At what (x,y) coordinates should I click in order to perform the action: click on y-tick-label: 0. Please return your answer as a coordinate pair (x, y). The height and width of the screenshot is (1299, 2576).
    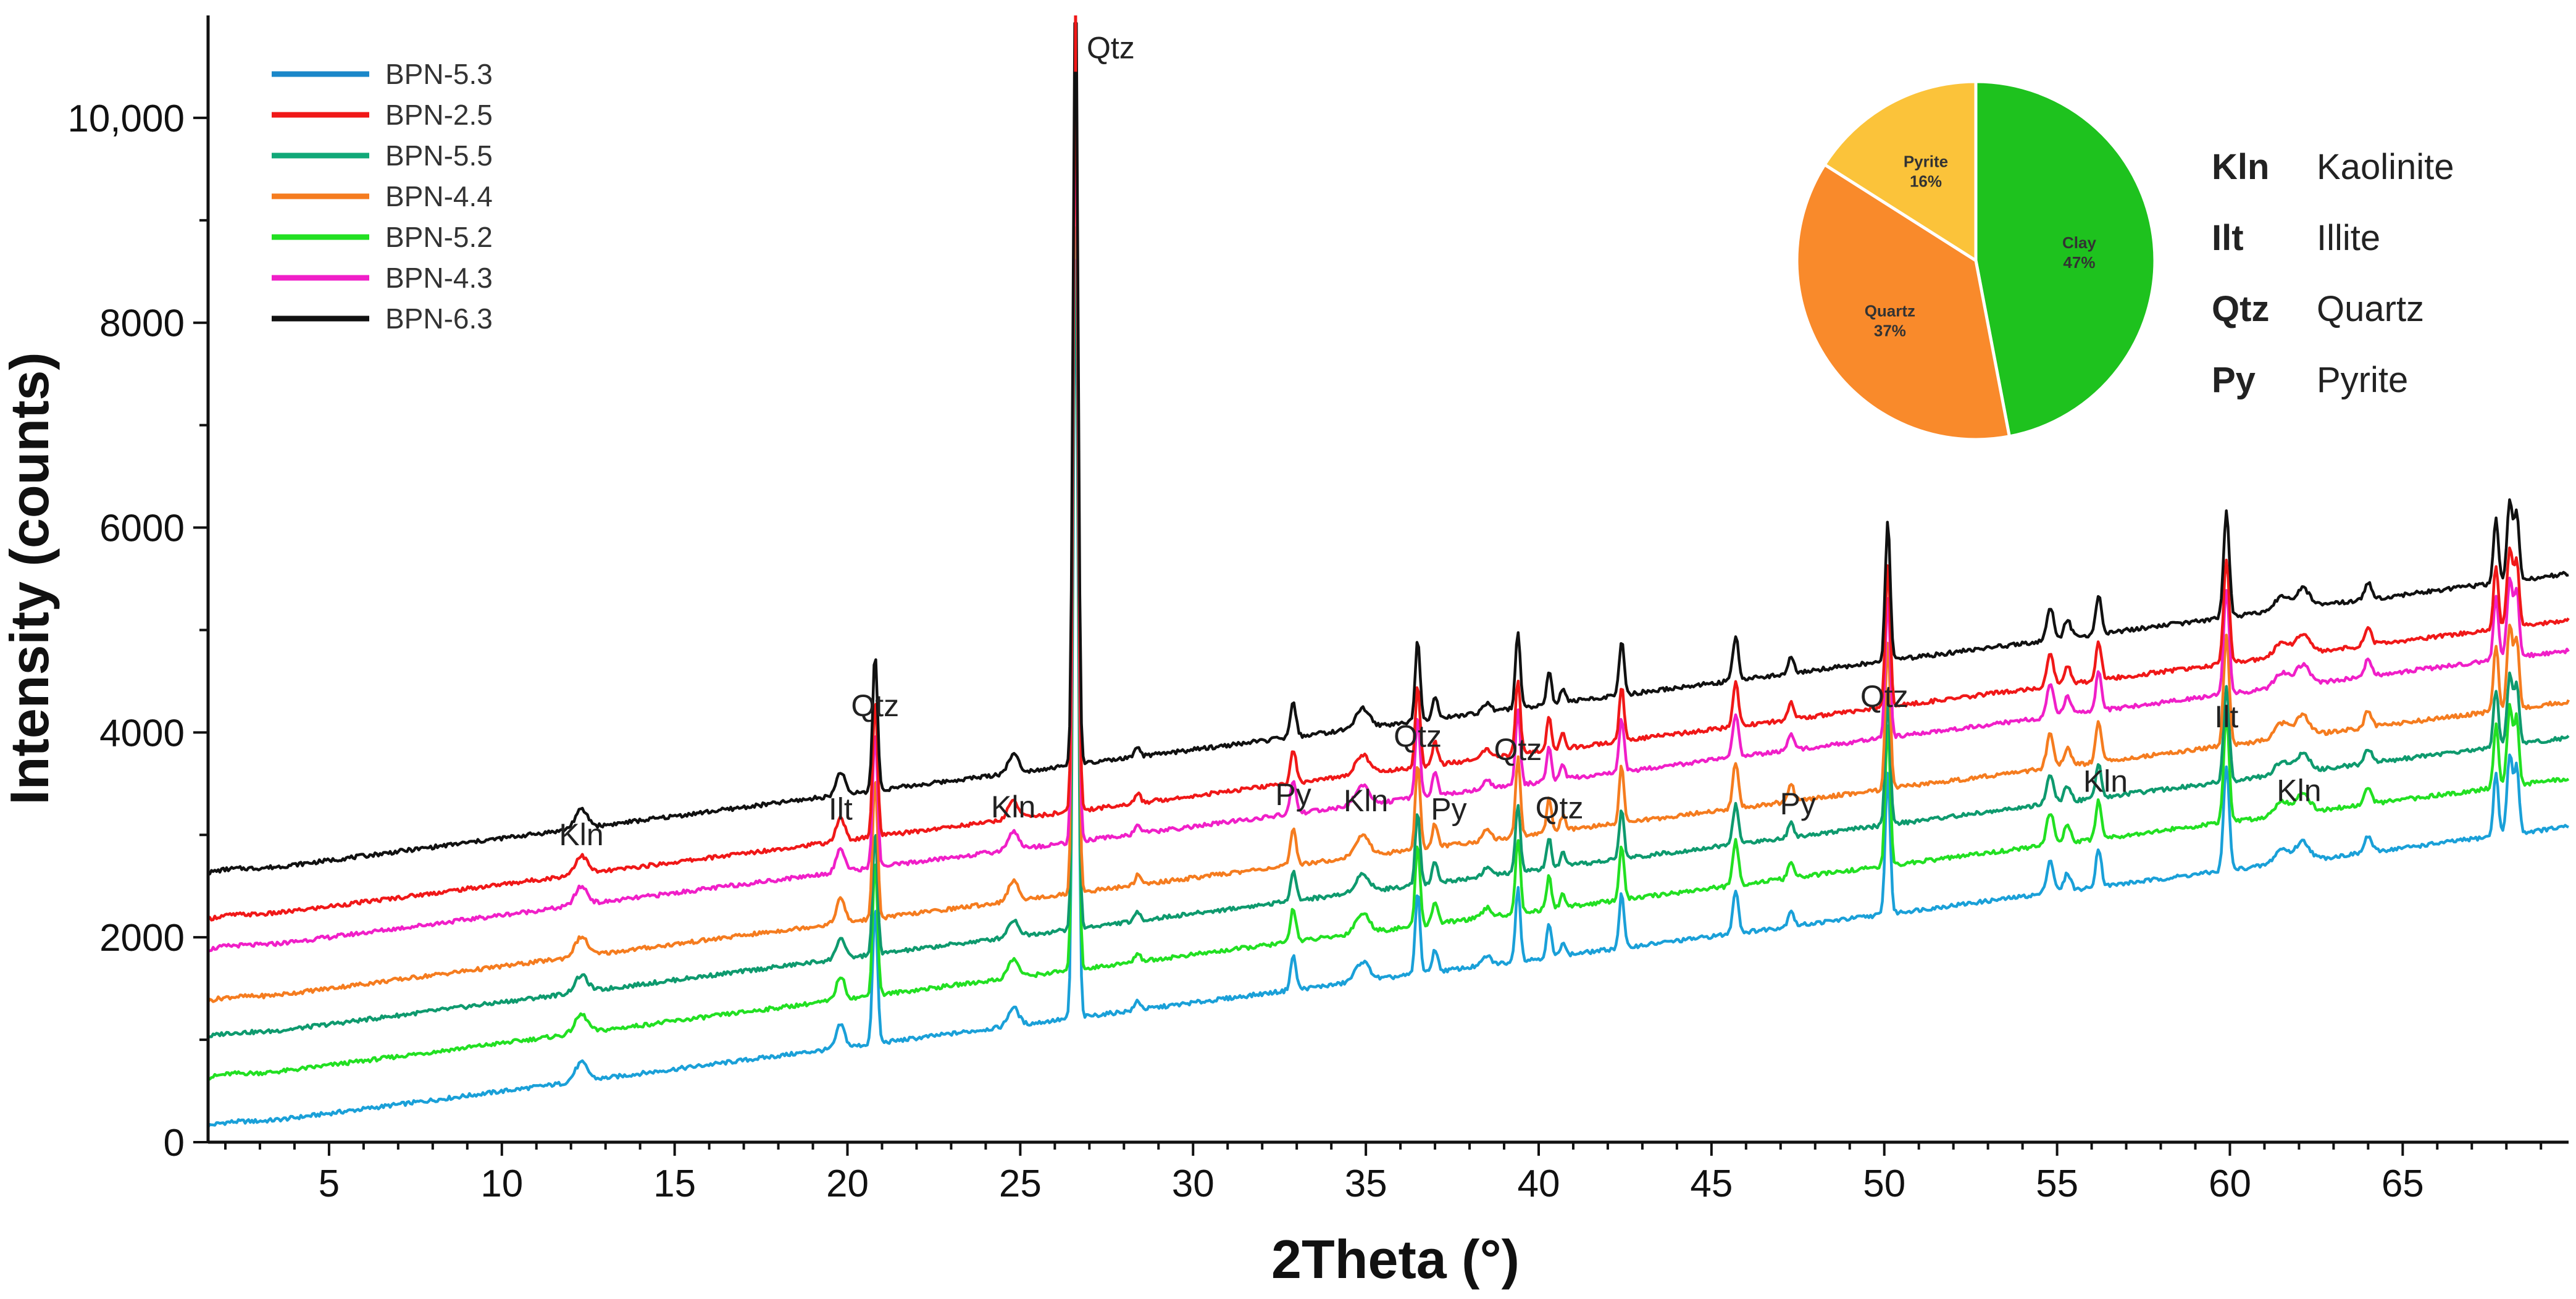
    Looking at the image, I should click on (174, 1143).